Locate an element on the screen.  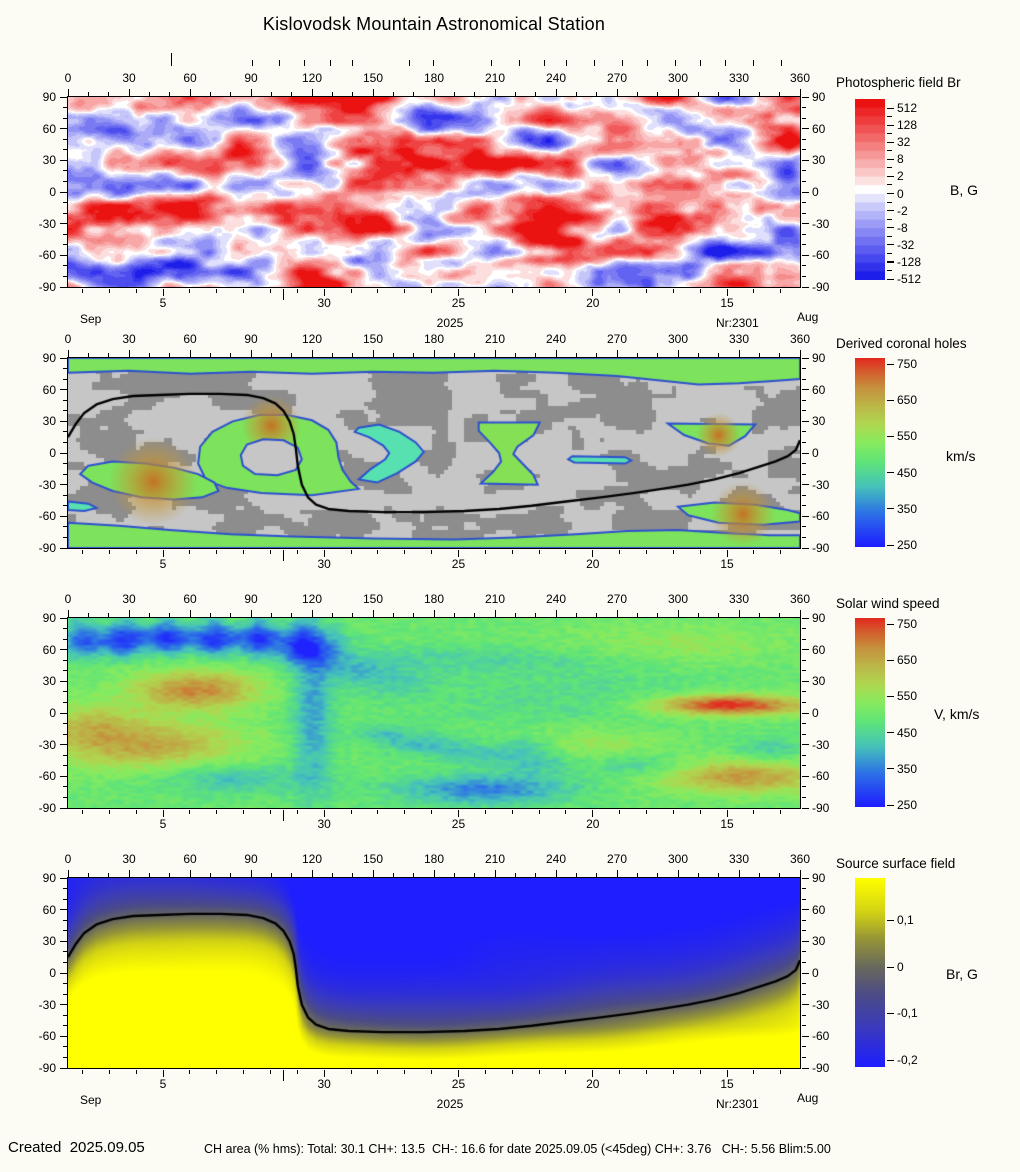
lon-tick-label: 300 is located at coordinates (678, 78).